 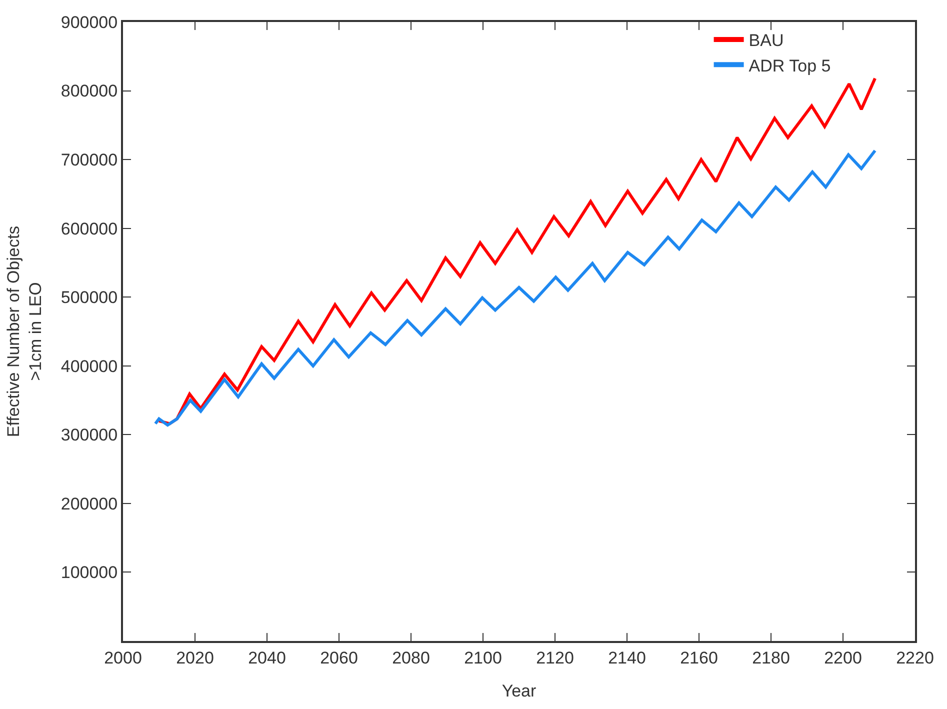 I want to click on y-tick-label: 400000, so click(x=89, y=366).